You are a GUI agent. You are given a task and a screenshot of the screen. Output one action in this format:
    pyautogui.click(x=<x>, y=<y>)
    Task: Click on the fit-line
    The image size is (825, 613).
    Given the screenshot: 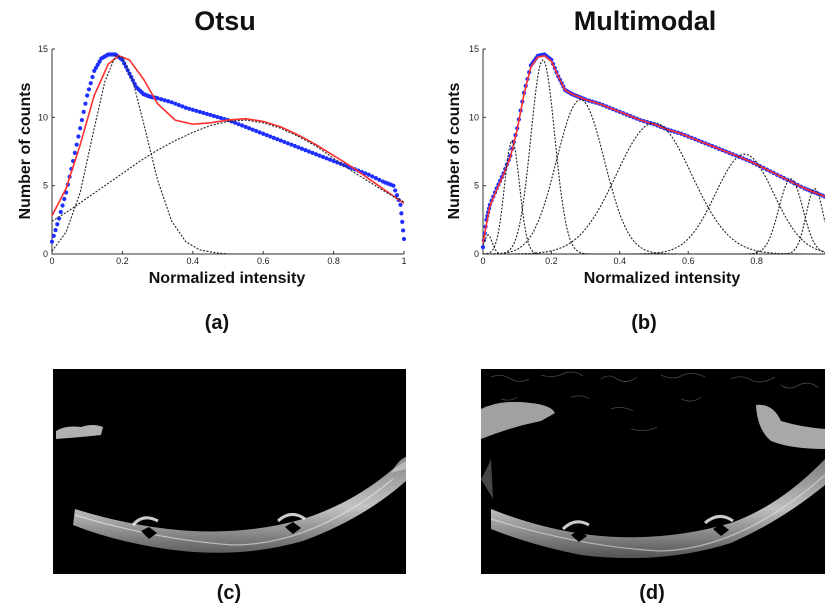 What is the action you would take?
    pyautogui.click(x=653, y=149)
    